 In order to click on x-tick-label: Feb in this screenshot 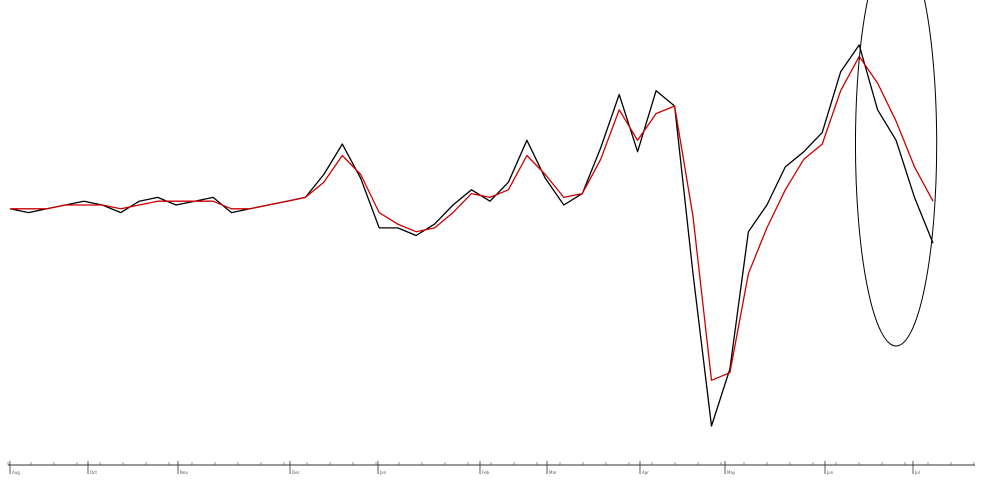, I will do `click(486, 472)`.